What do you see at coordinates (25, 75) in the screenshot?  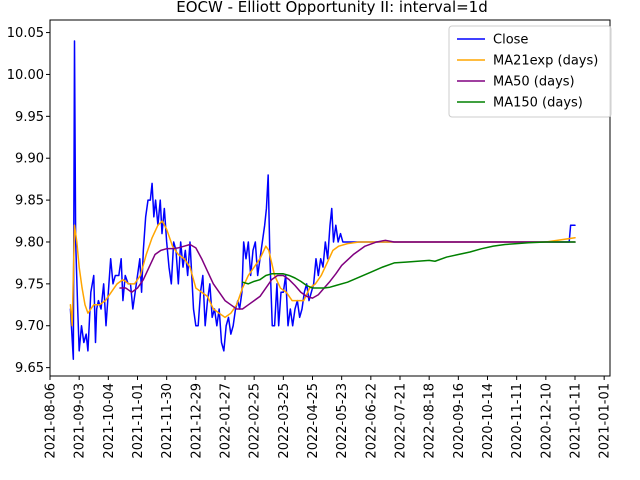 I see `y-tick-label: 10.00` at bounding box center [25, 75].